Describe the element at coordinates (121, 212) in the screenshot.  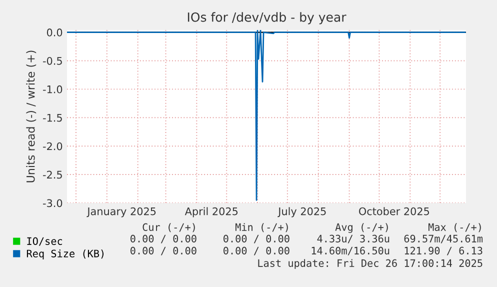
I see `x-tick-label: January 2025` at that location.